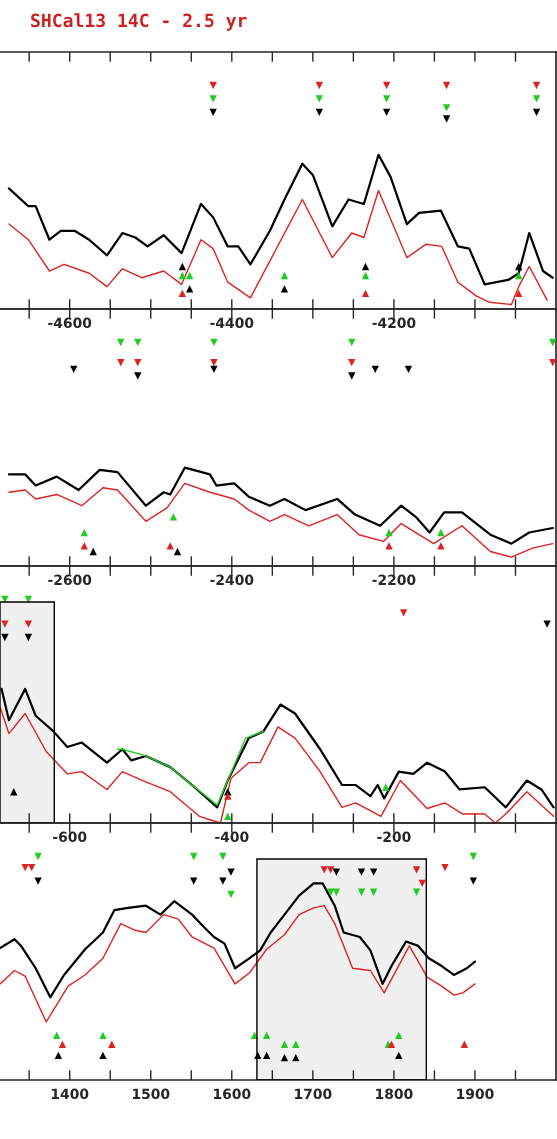 The width and height of the screenshot is (557, 1139). I want to click on x-tick-label: 1900, so click(475, 1094).